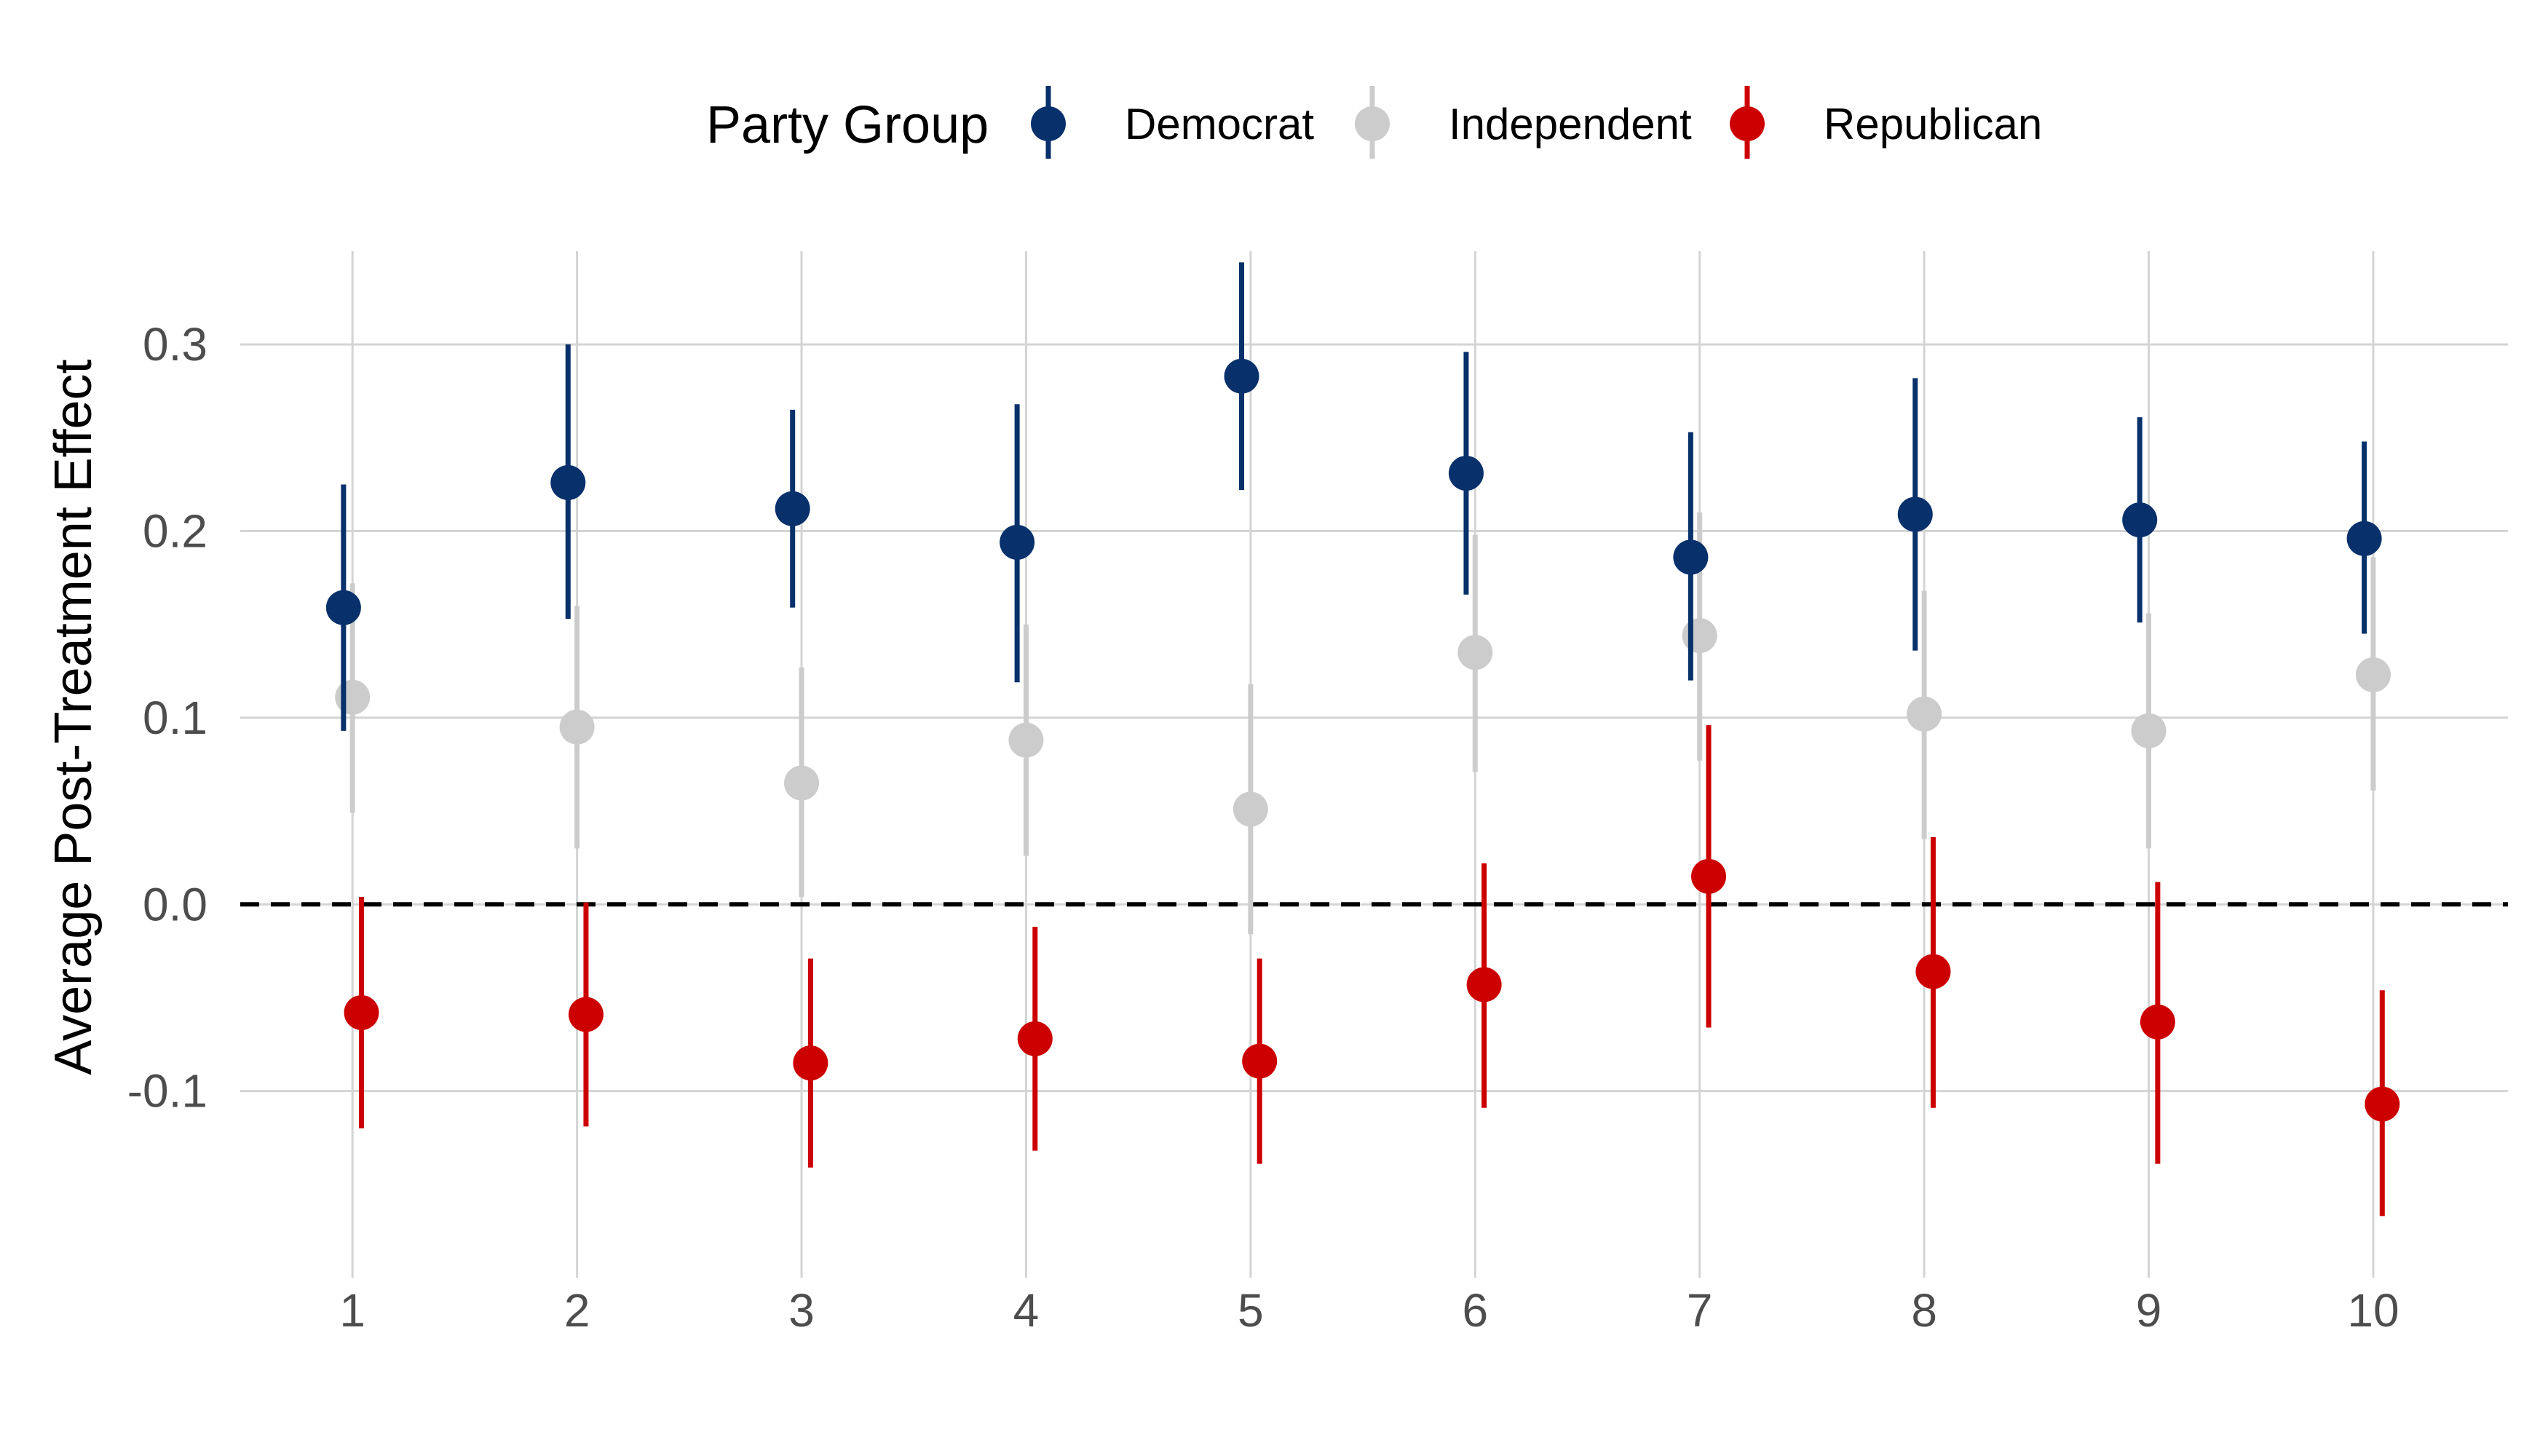  I want to click on x-tick-label: 4, so click(1026, 1310).